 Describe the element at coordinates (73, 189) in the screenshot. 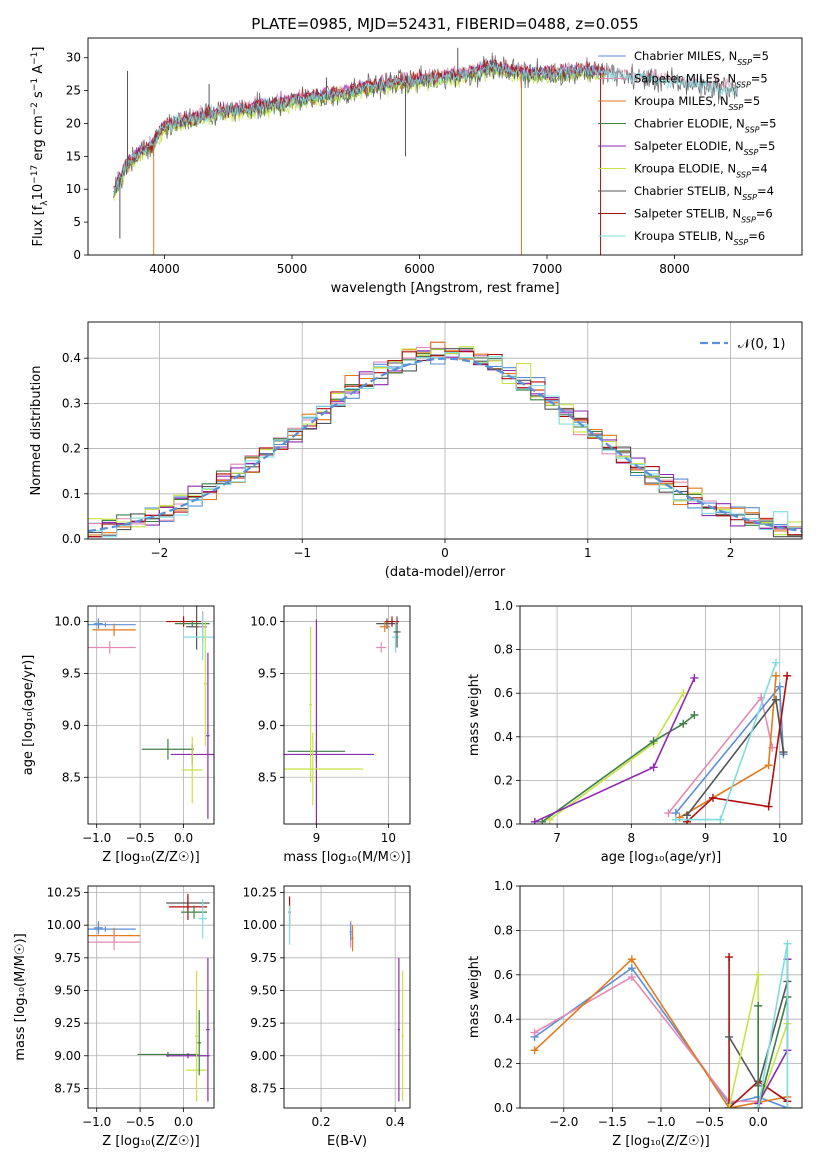

I see `y-tick-label: 10` at that location.